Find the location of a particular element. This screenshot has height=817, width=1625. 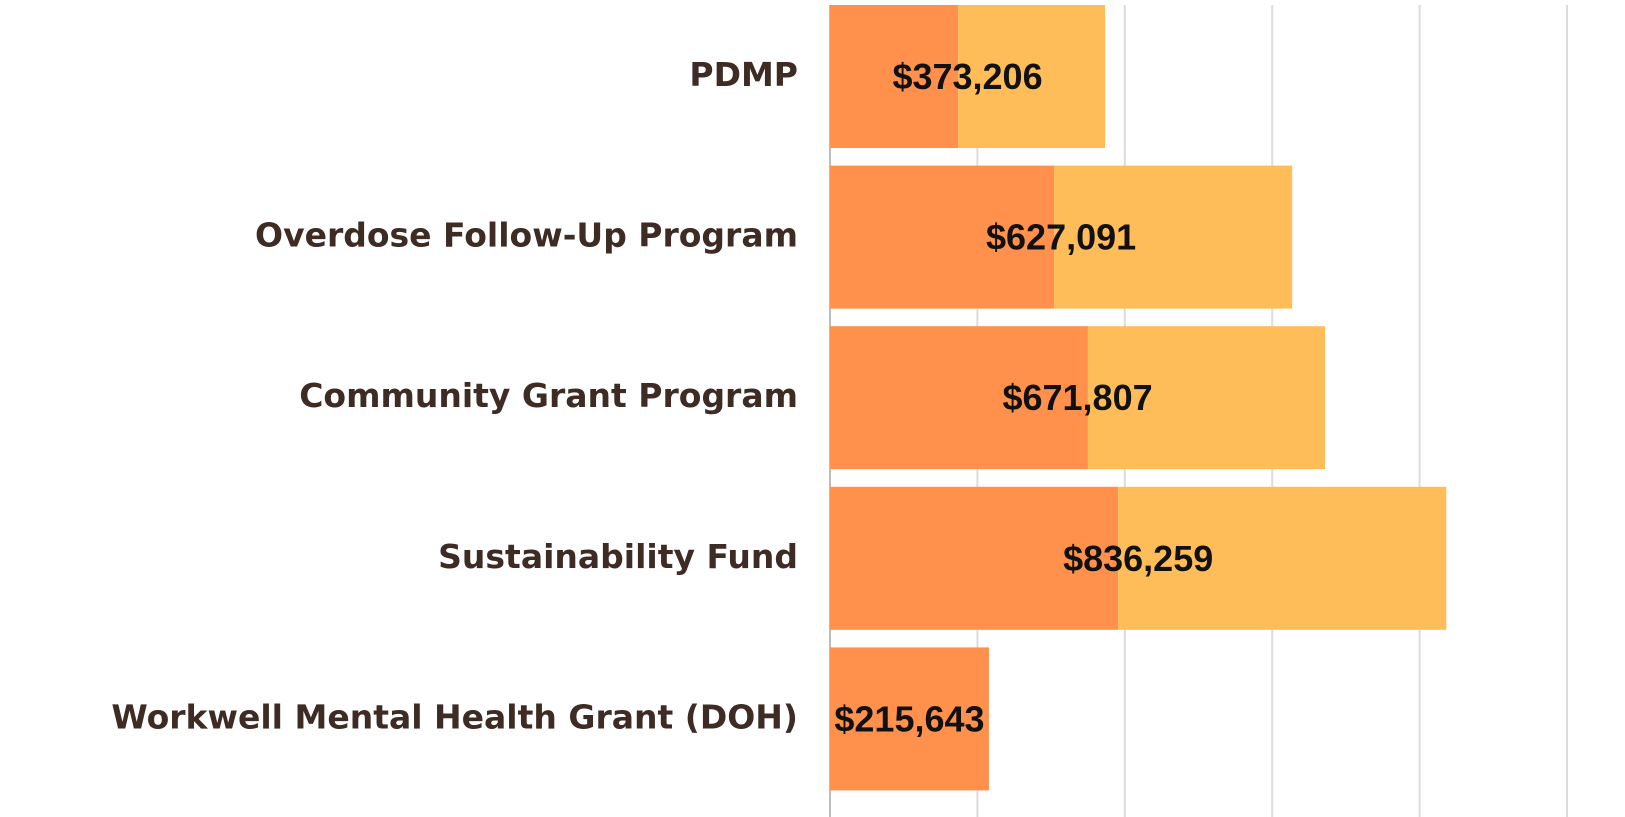

category-label: Sustainability Fund is located at coordinates (618, 556).